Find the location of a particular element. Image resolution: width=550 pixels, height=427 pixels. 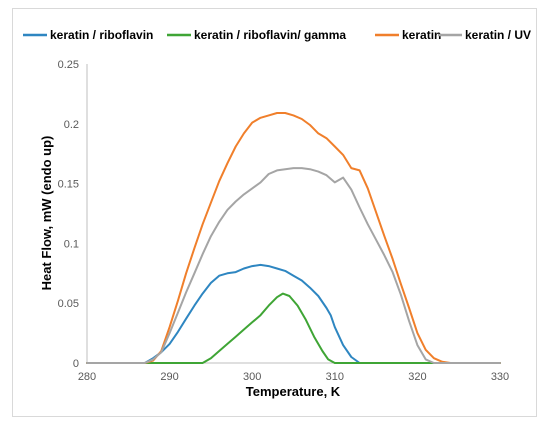

x-tick-label: 330 is located at coordinates (500, 377).